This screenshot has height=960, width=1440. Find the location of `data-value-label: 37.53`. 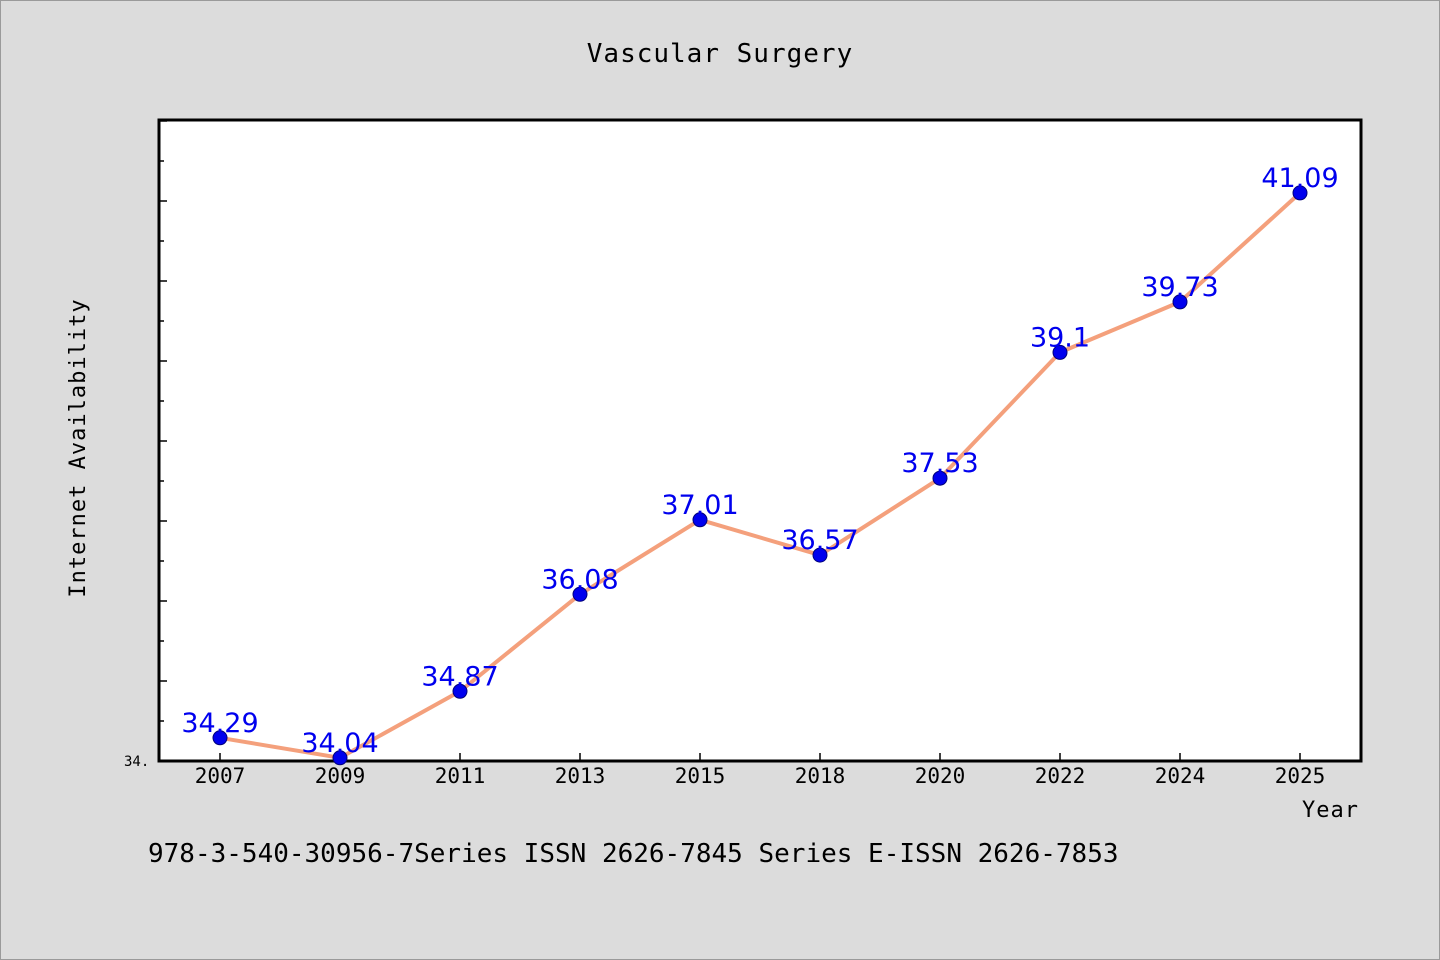

data-value-label: 37.53 is located at coordinates (939, 463).